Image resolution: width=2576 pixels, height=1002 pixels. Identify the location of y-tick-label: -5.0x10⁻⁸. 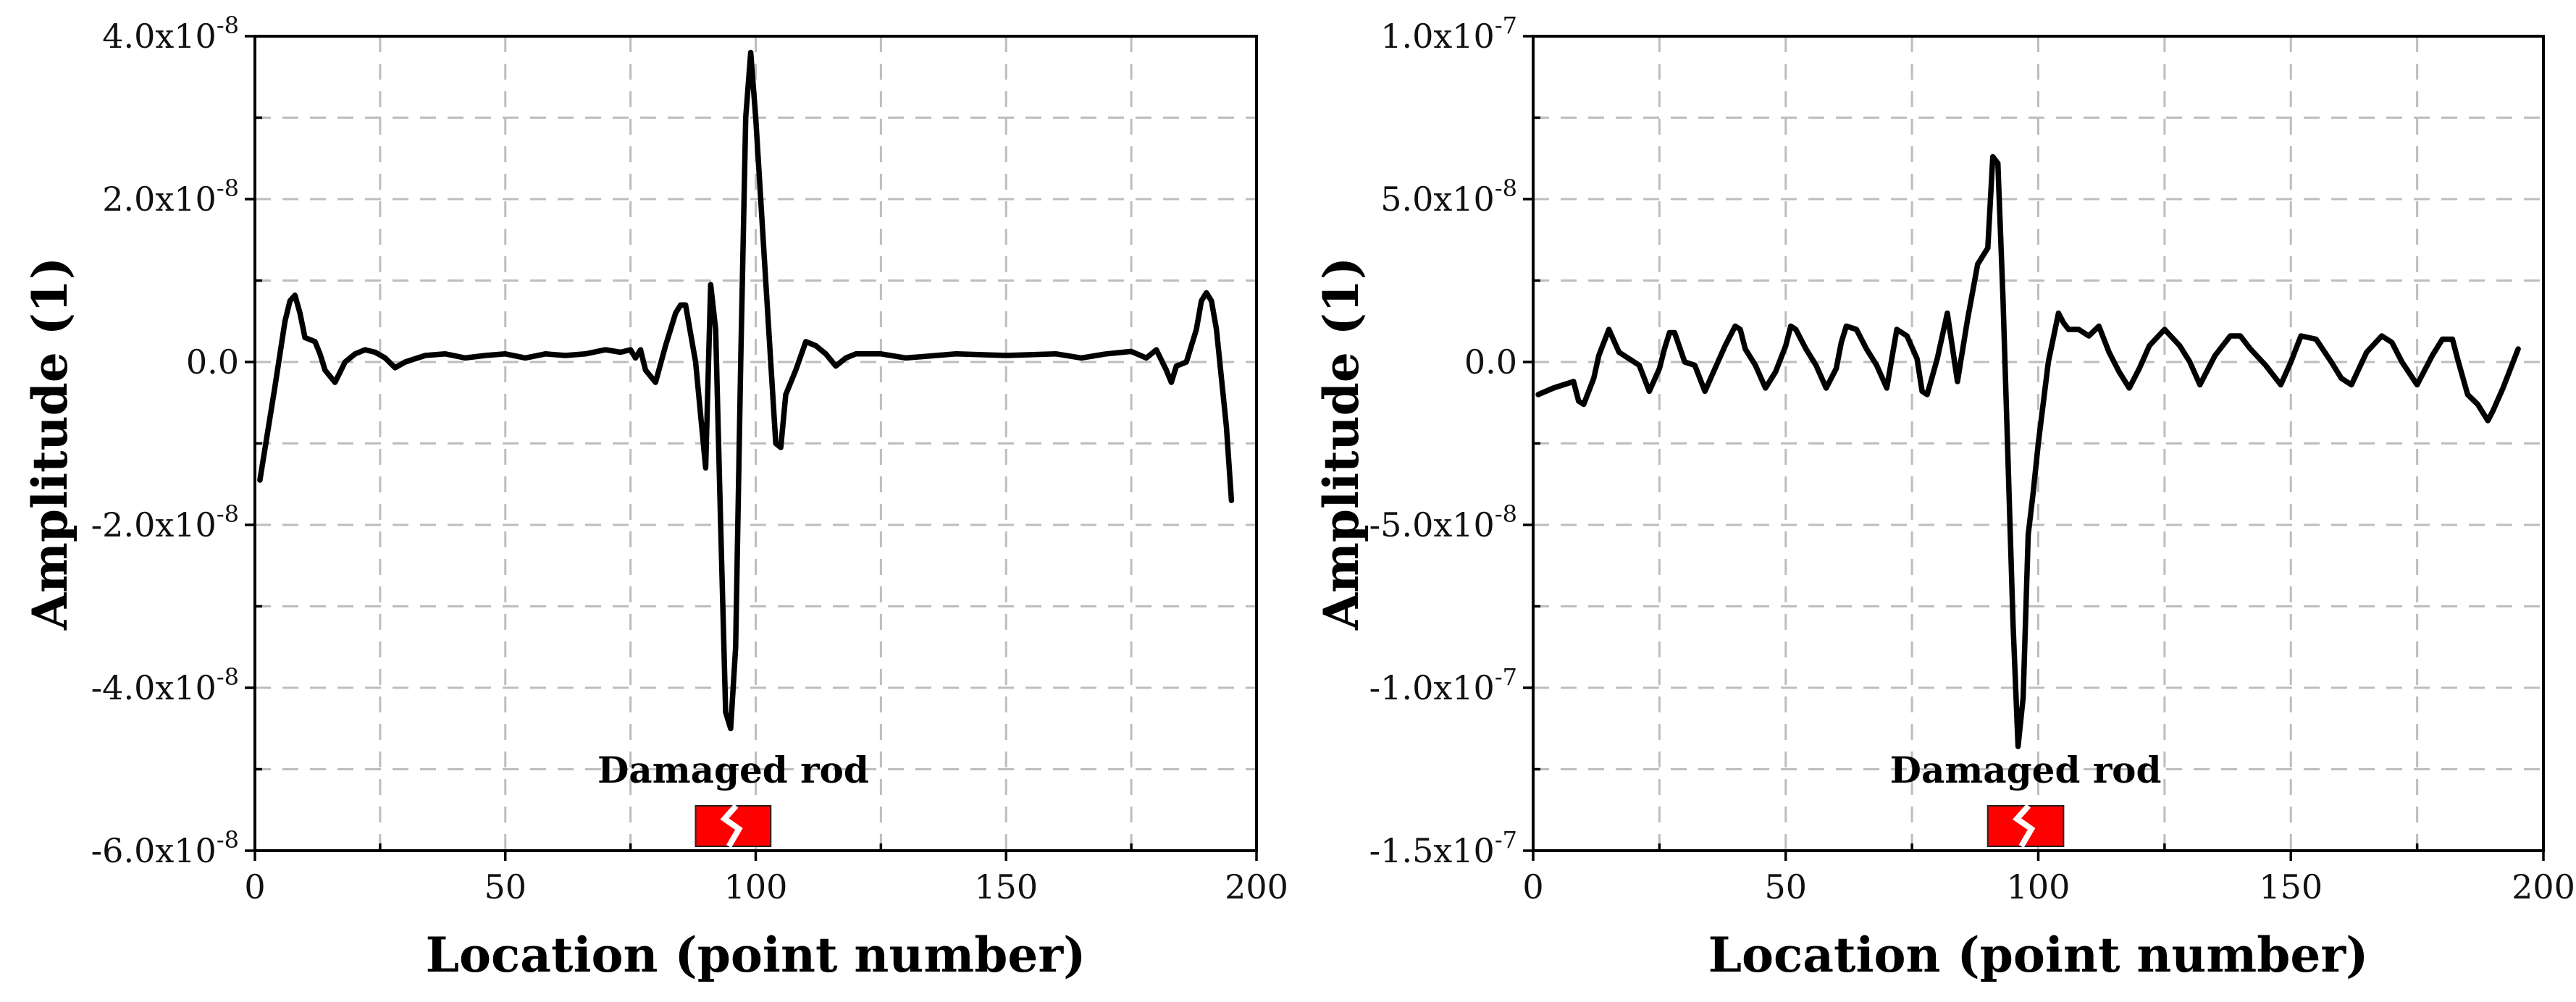
(1443, 522).